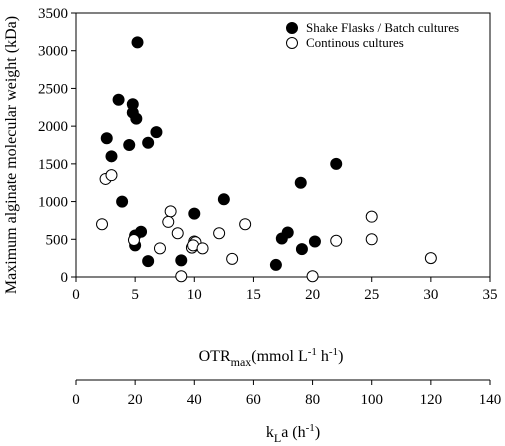  I want to click on x2-label-units: ), so click(317, 432).